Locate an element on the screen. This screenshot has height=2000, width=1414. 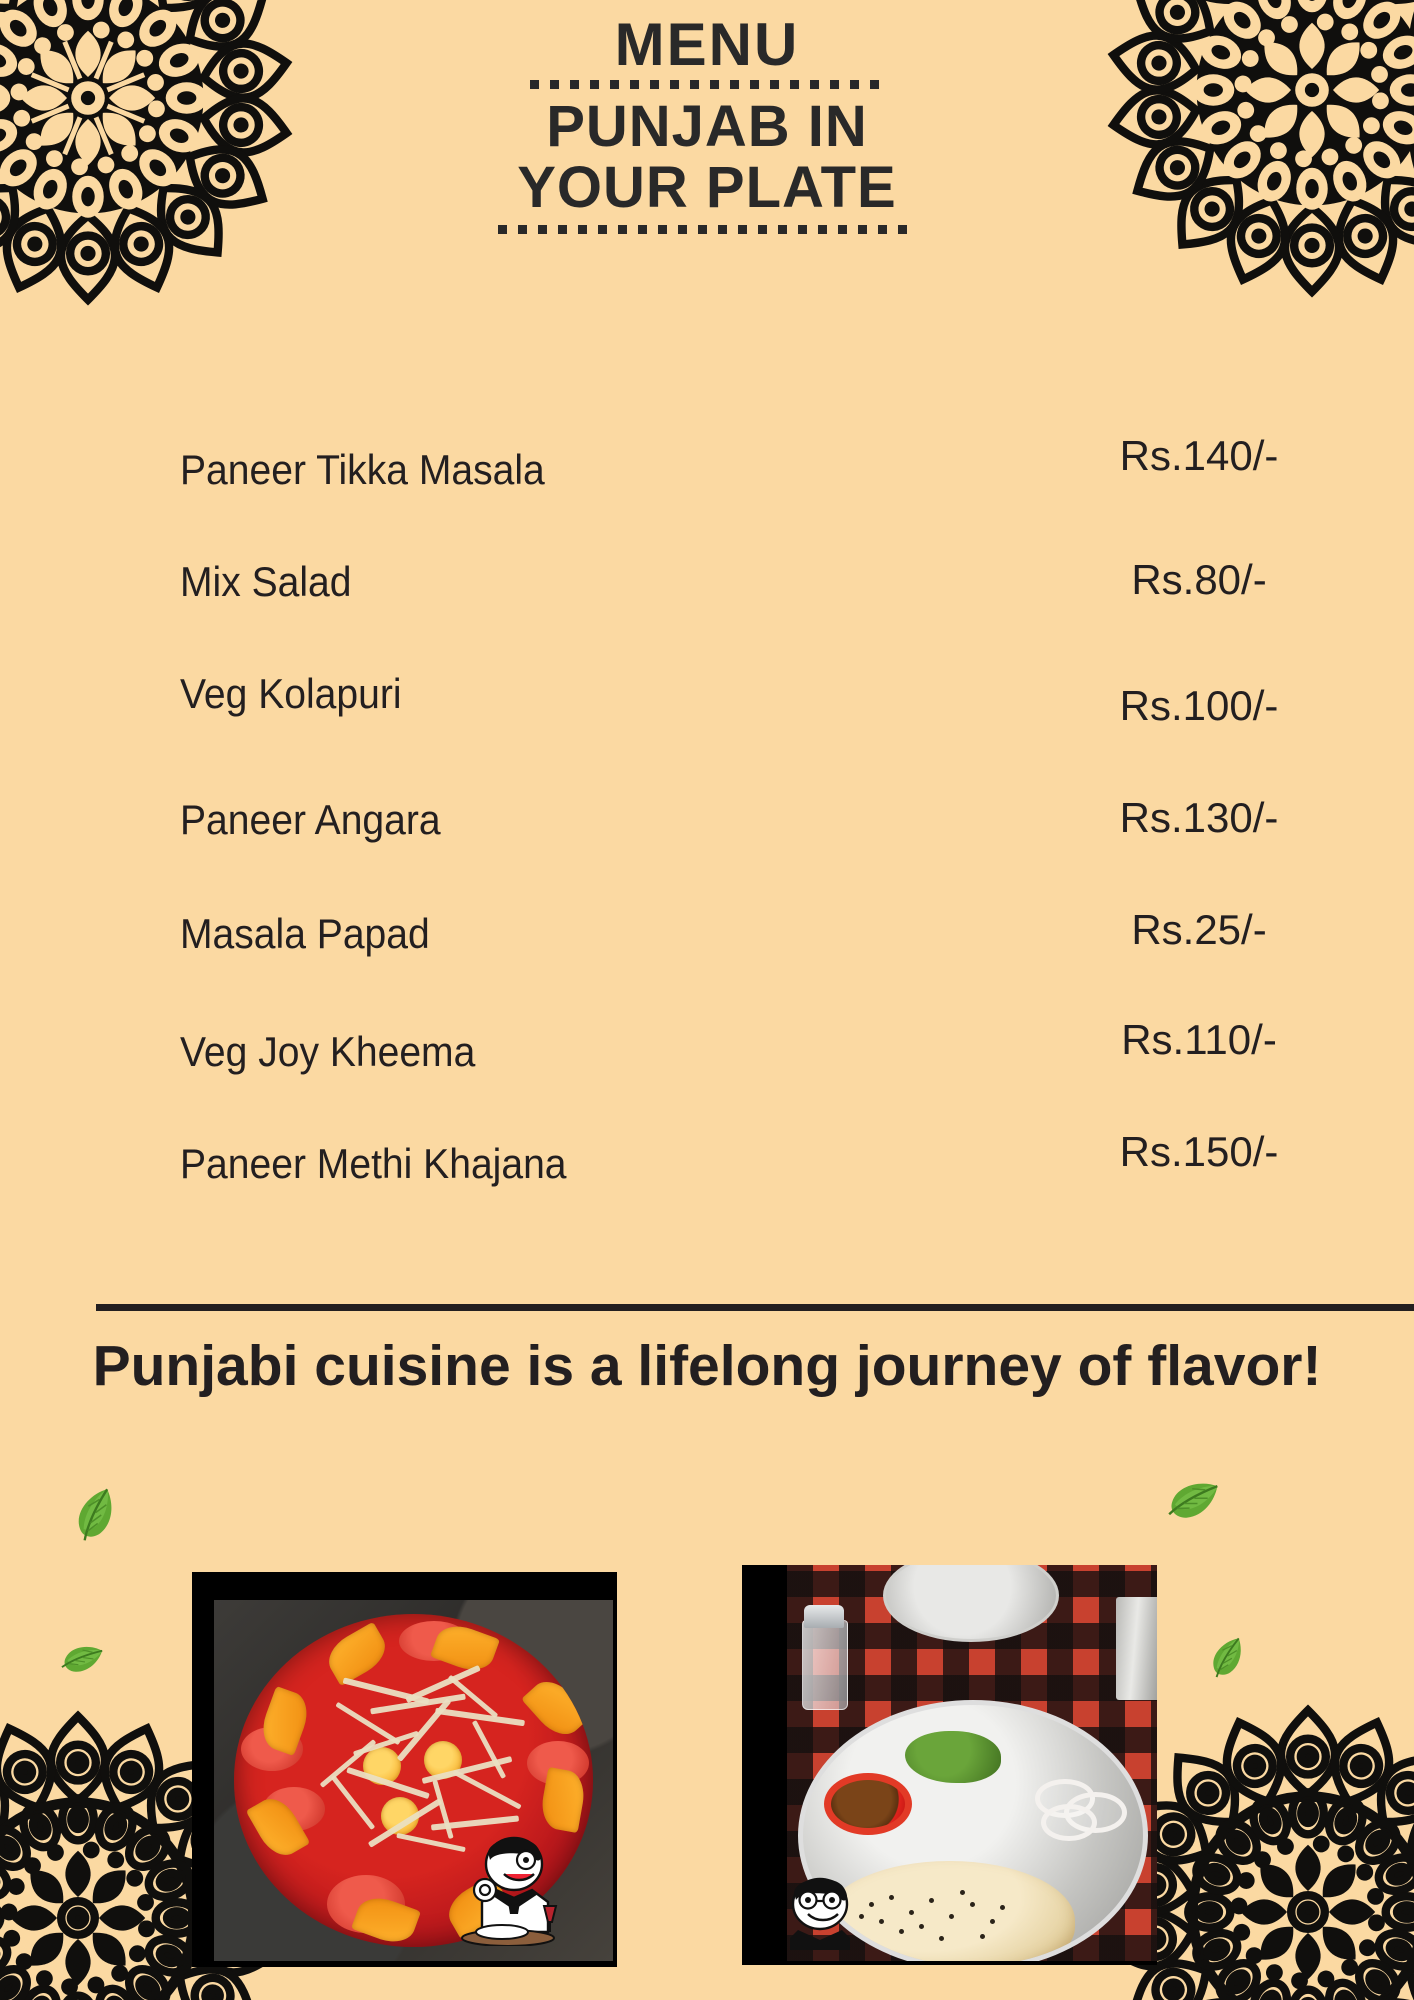
menu-item-price: Rs.25/- is located at coordinates (1199, 929).